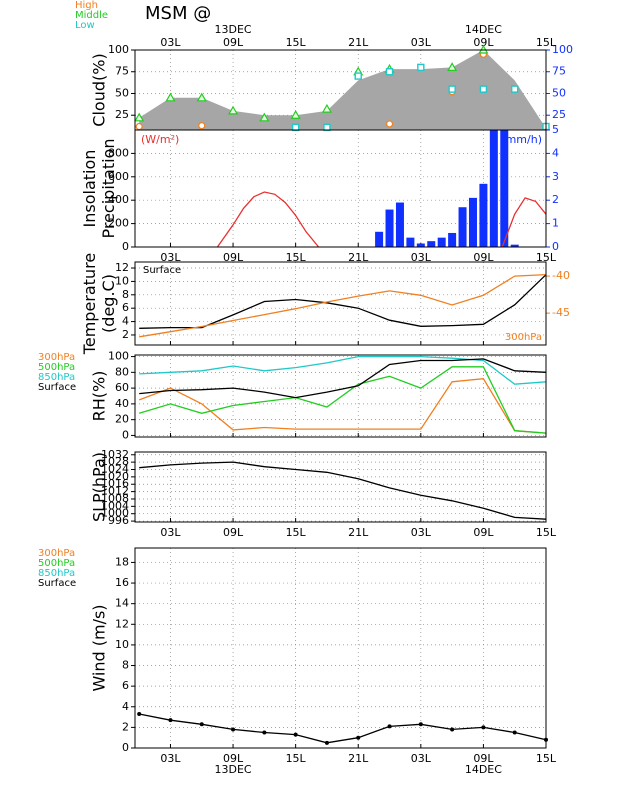 Image resolution: width=618 pixels, height=800 pixels. I want to click on y-tick-label: 12, so click(122, 623).